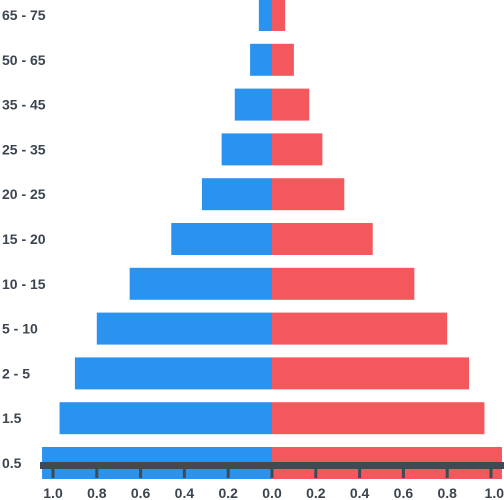 The width and height of the screenshot is (504, 500). Describe the element at coordinates (272, 481) in the screenshot. I see `x-axis: 1.0 0.8 0.6 0.4 0.2 0.0 0.2 0.4 0.6 0.8 1.0` at that location.